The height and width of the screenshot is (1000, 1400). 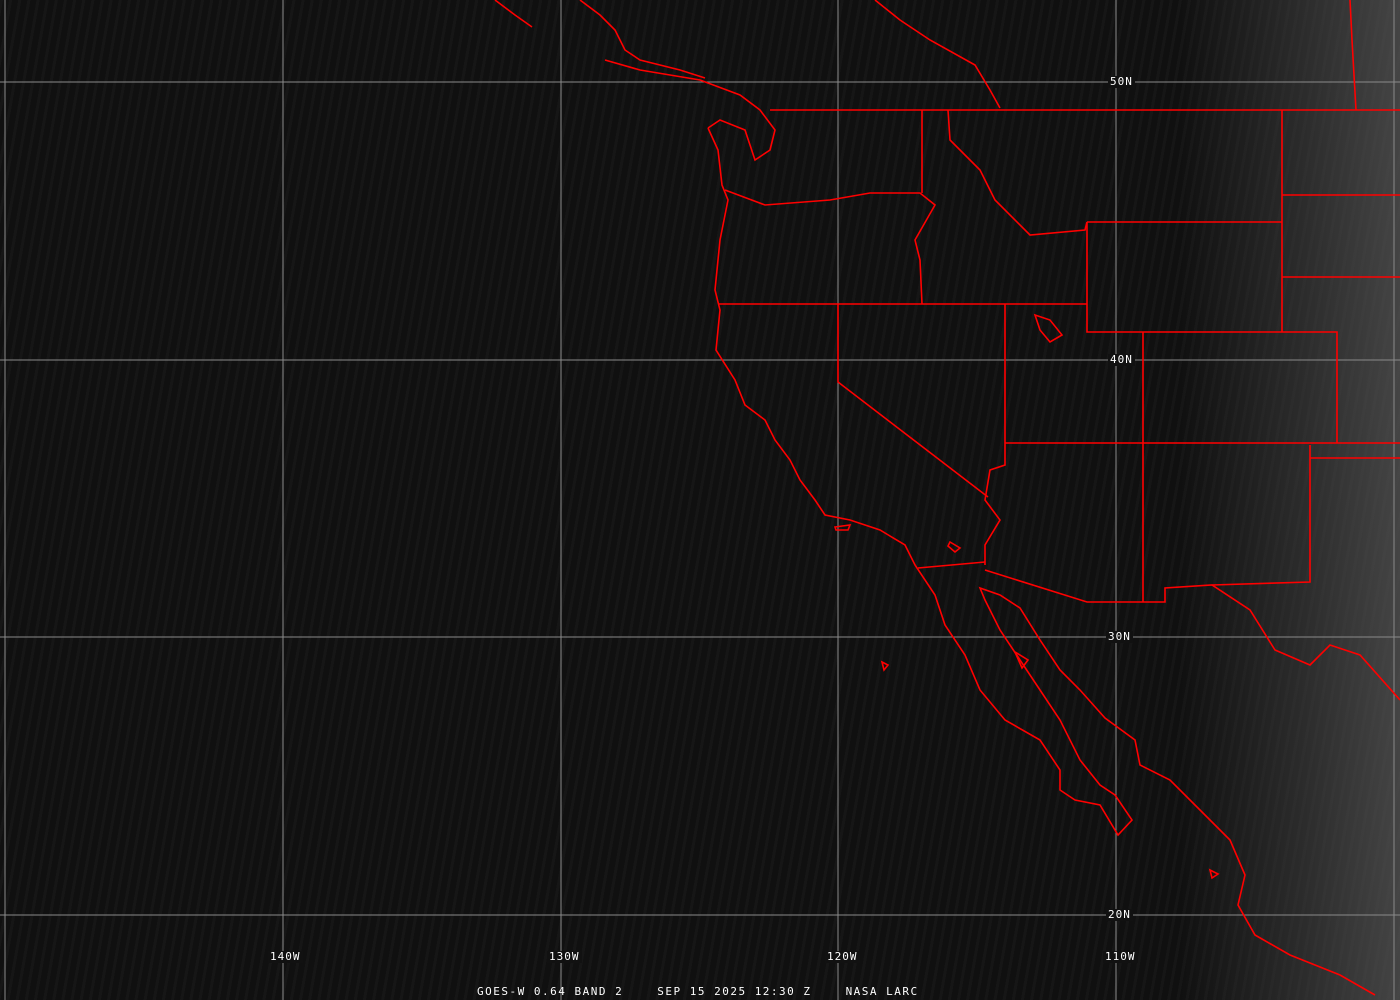 I want to click on border-id-mt, so click(x=1017, y=172).